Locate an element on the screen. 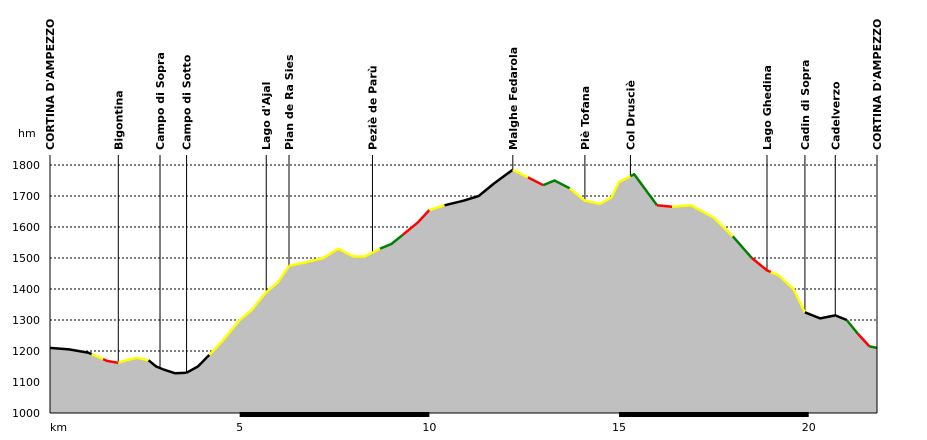 The height and width of the screenshot is (440, 927). waypoint-label: Pian de Ra Sies is located at coordinates (289, 102).